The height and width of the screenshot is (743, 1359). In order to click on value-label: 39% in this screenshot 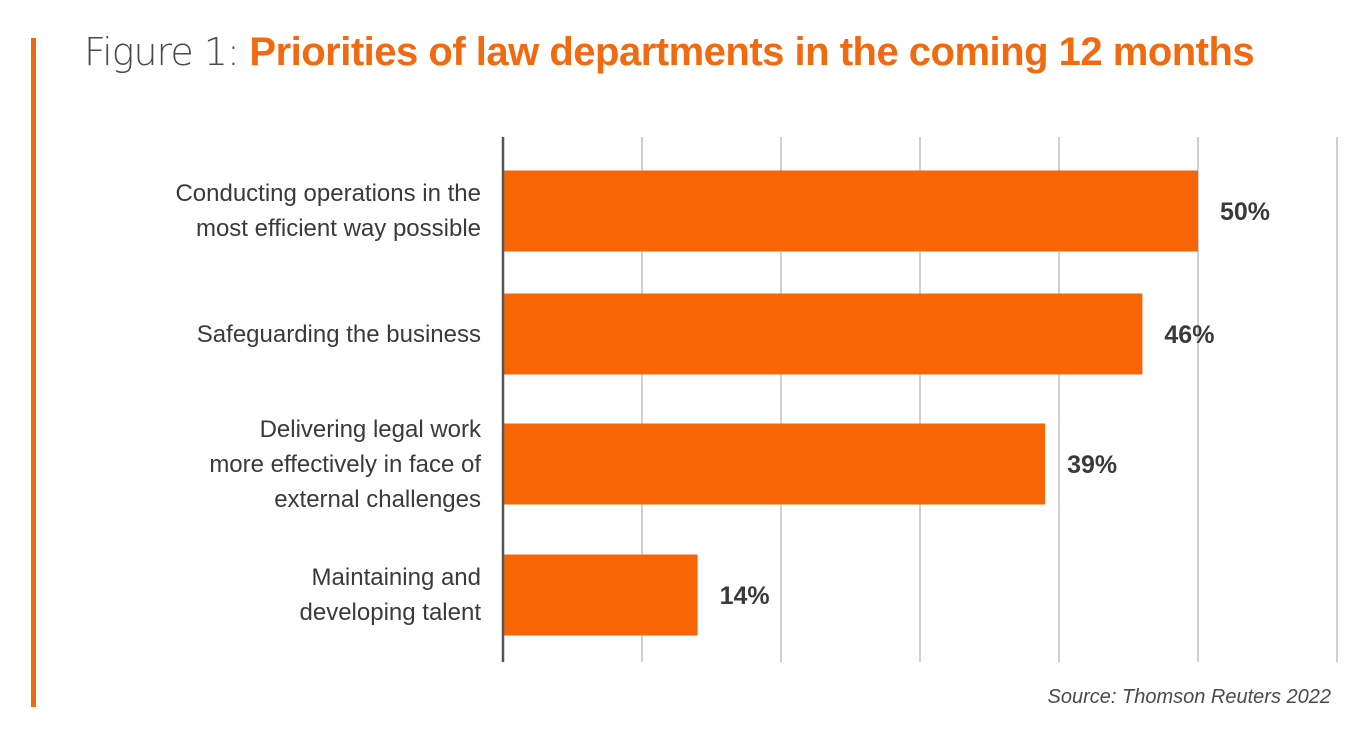, I will do `click(1092, 465)`.